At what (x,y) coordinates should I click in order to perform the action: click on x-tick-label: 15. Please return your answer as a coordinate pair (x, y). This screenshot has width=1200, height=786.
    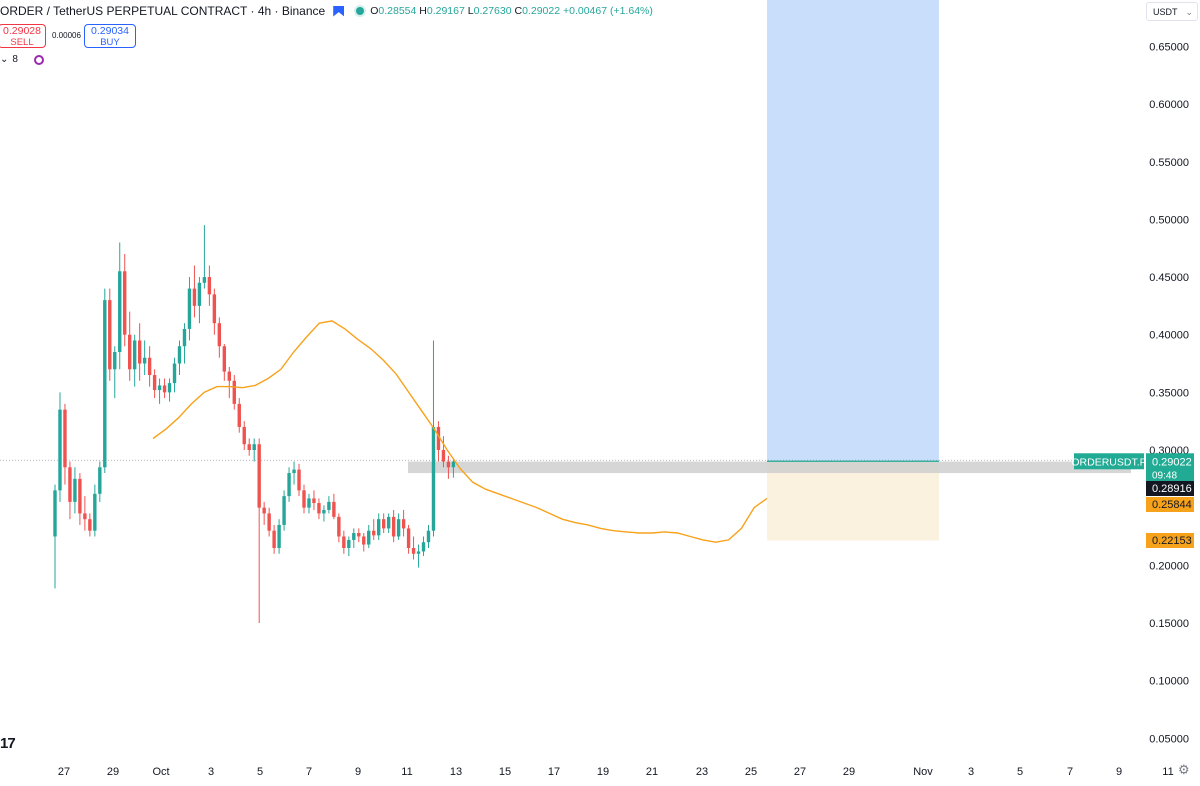
    Looking at the image, I should click on (505, 772).